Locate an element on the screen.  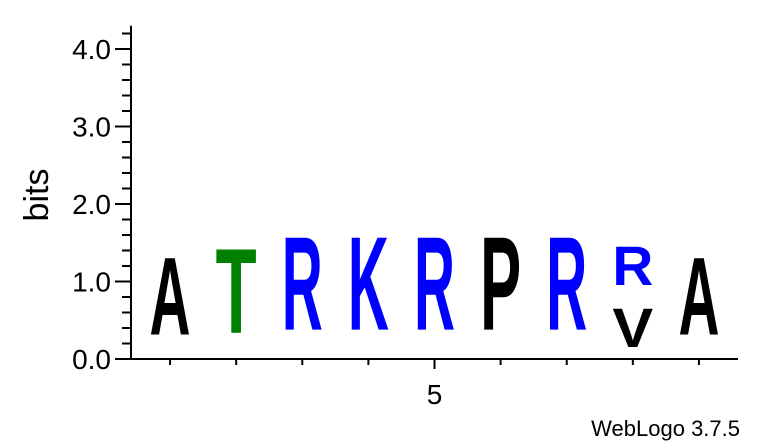
y-axis-title: bits is located at coordinates (37, 195).